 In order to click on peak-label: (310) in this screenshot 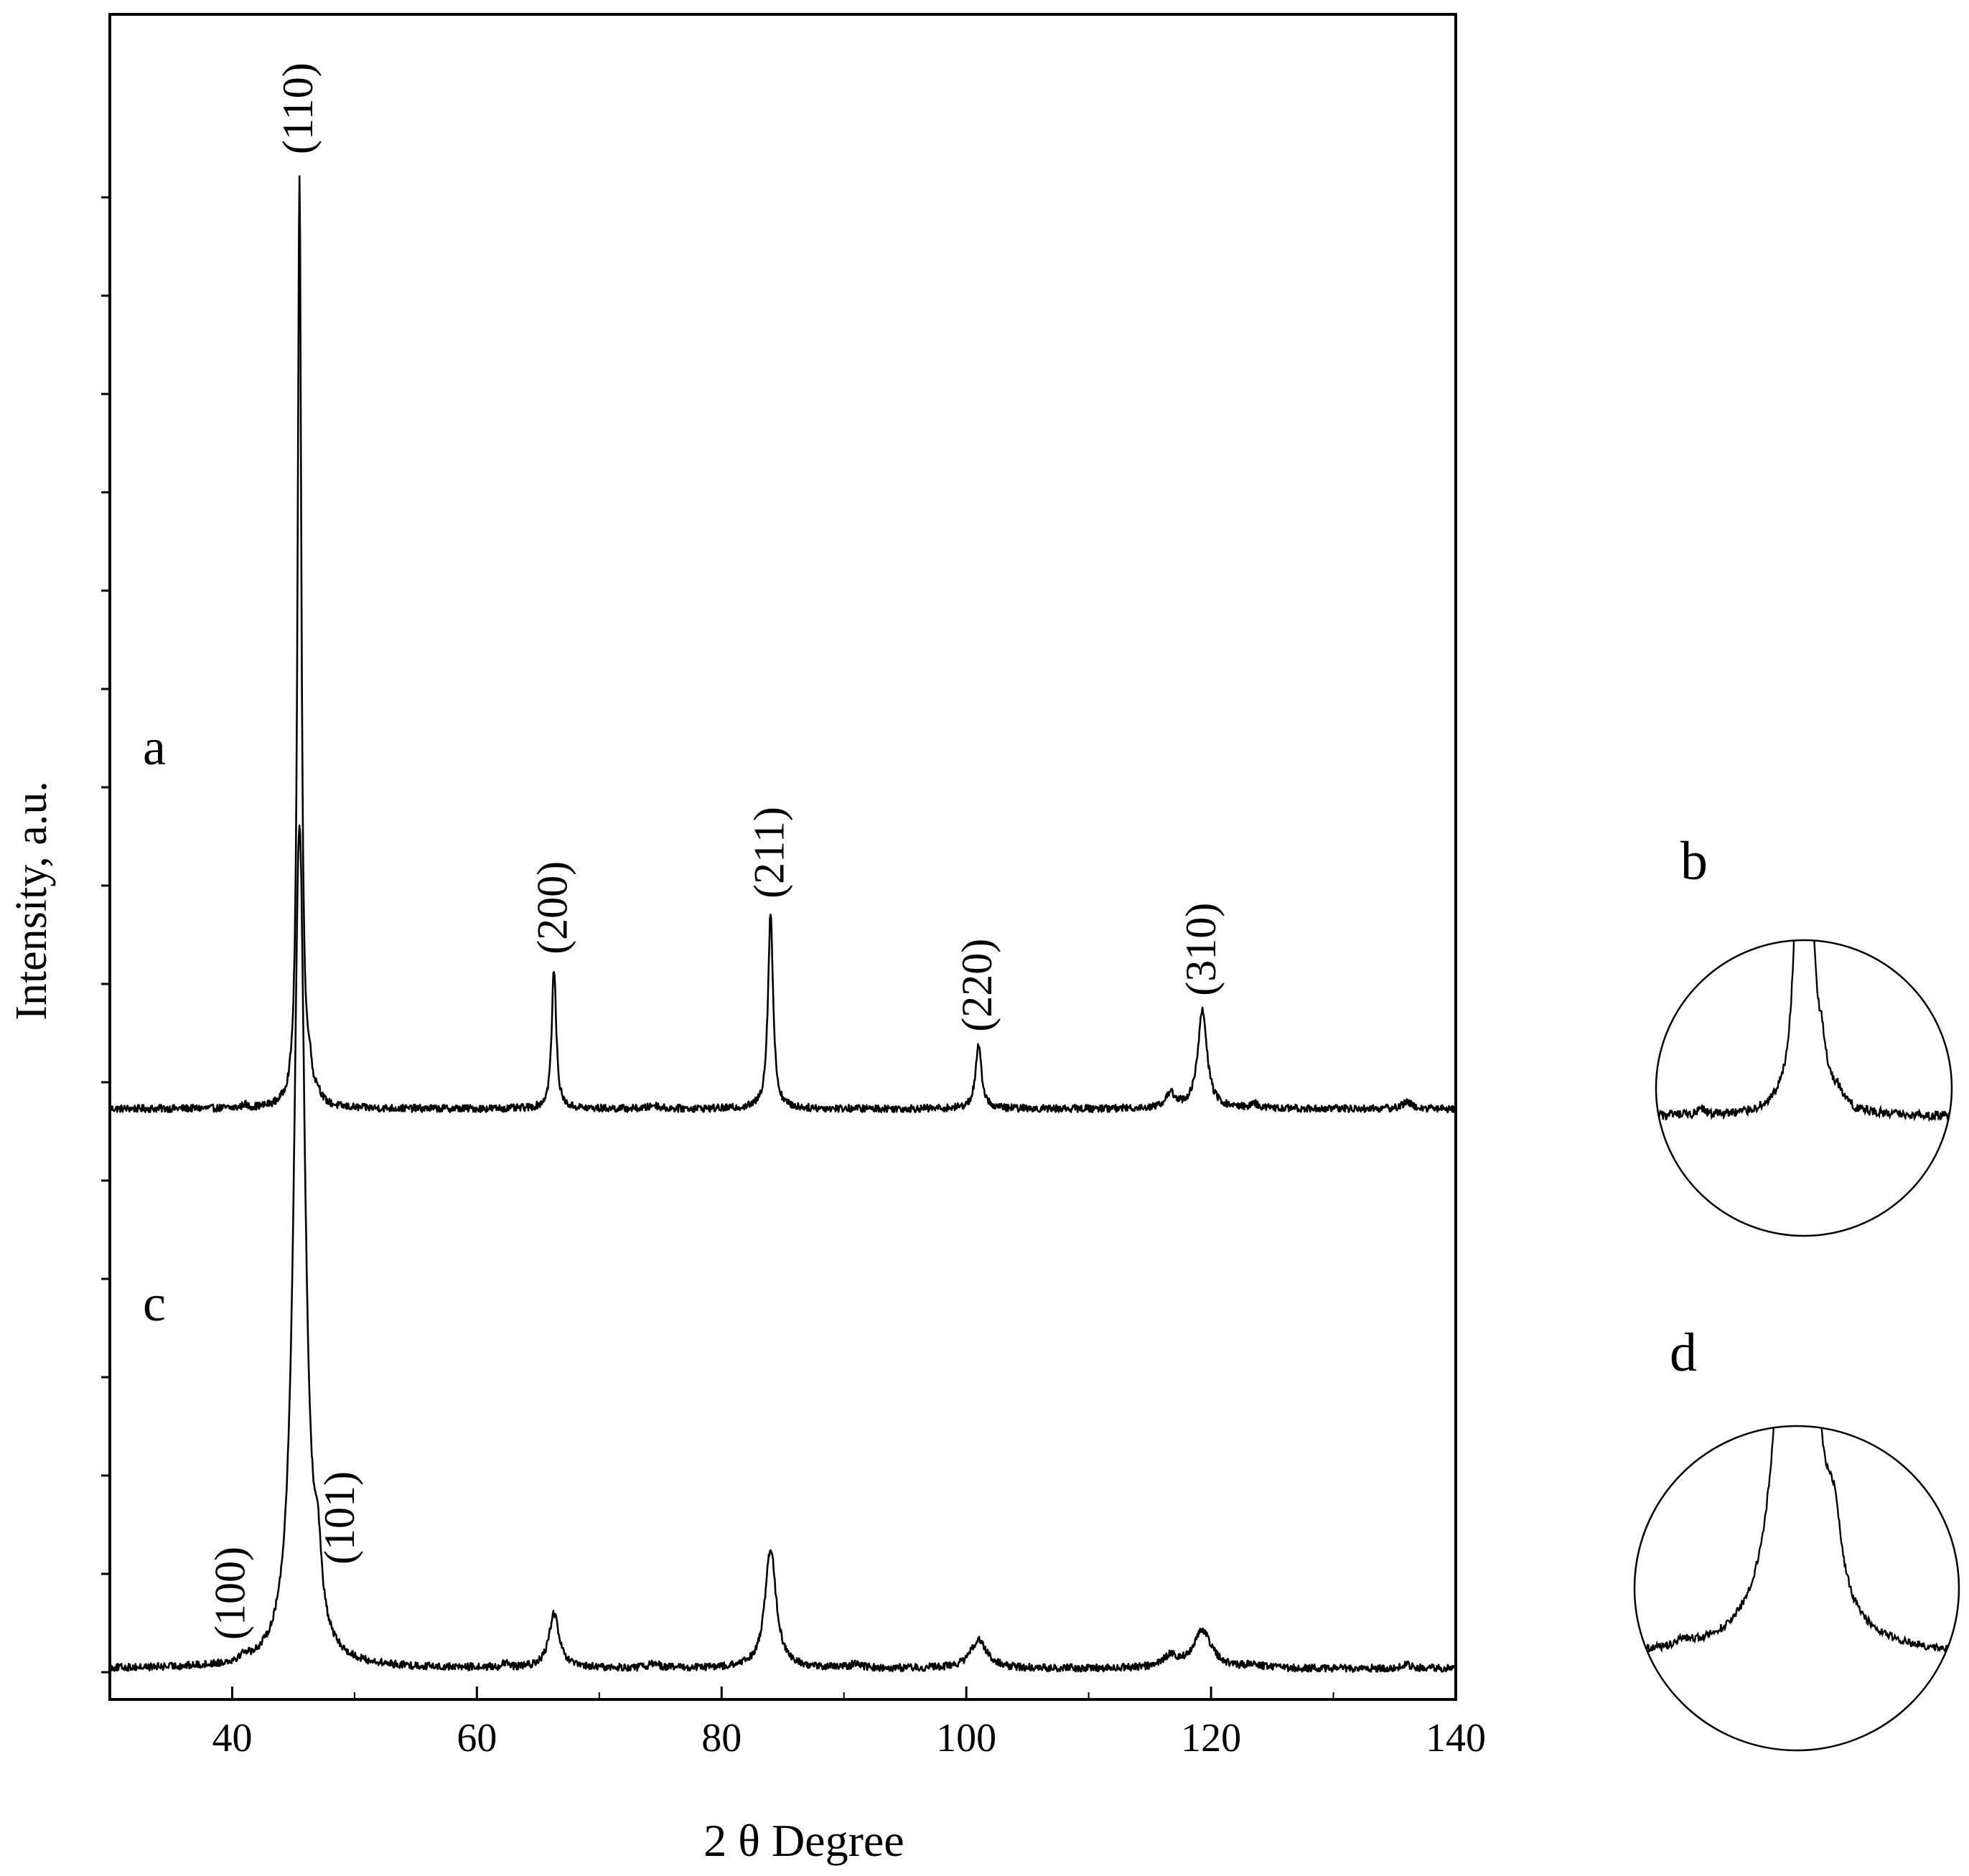, I will do `click(1201, 949)`.